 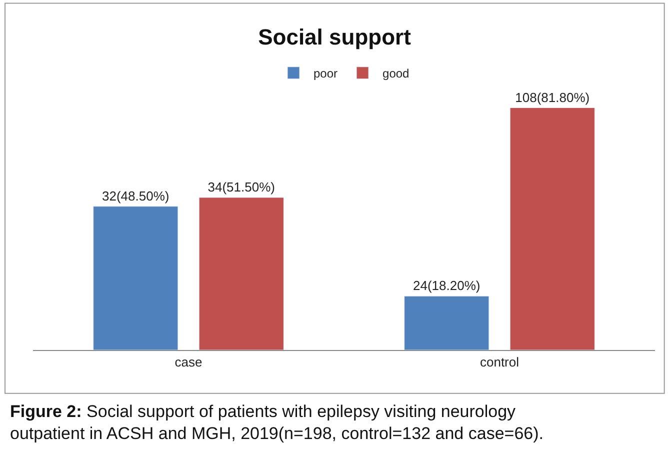 I want to click on data-label: 108(81.80%), so click(x=552, y=97).